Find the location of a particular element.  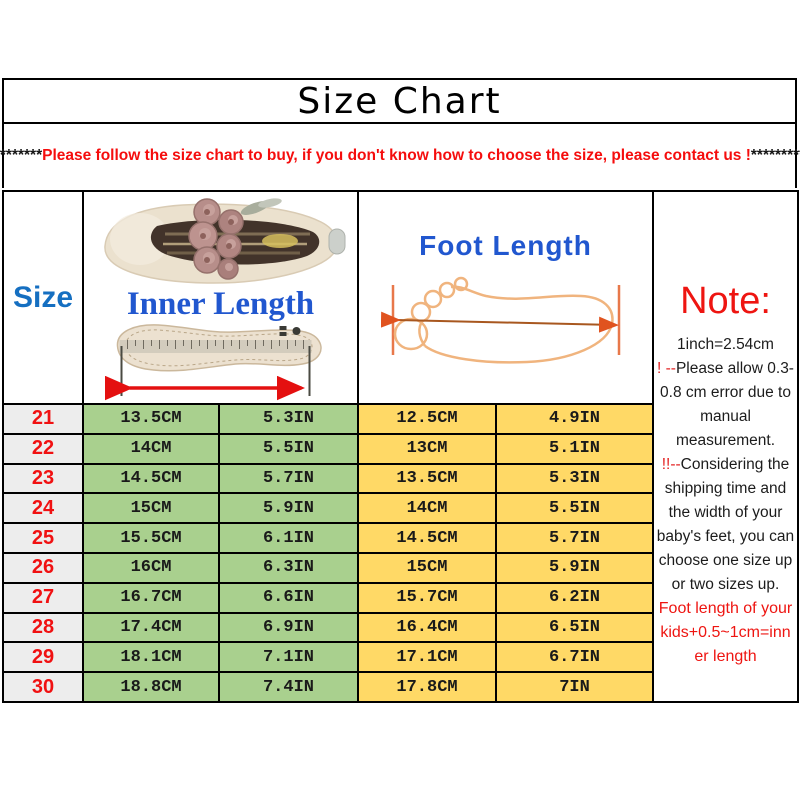

foot-cm-value: 13.5CM is located at coordinates (427, 478).